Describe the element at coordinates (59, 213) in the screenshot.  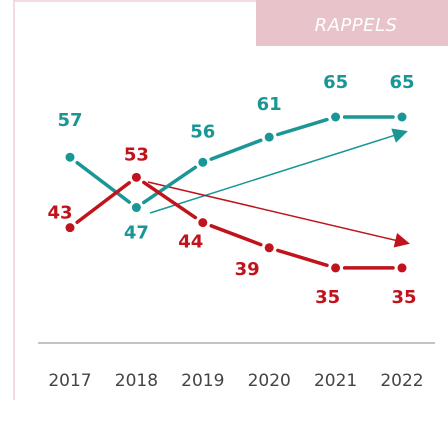
I see `data-label: 43` at that location.